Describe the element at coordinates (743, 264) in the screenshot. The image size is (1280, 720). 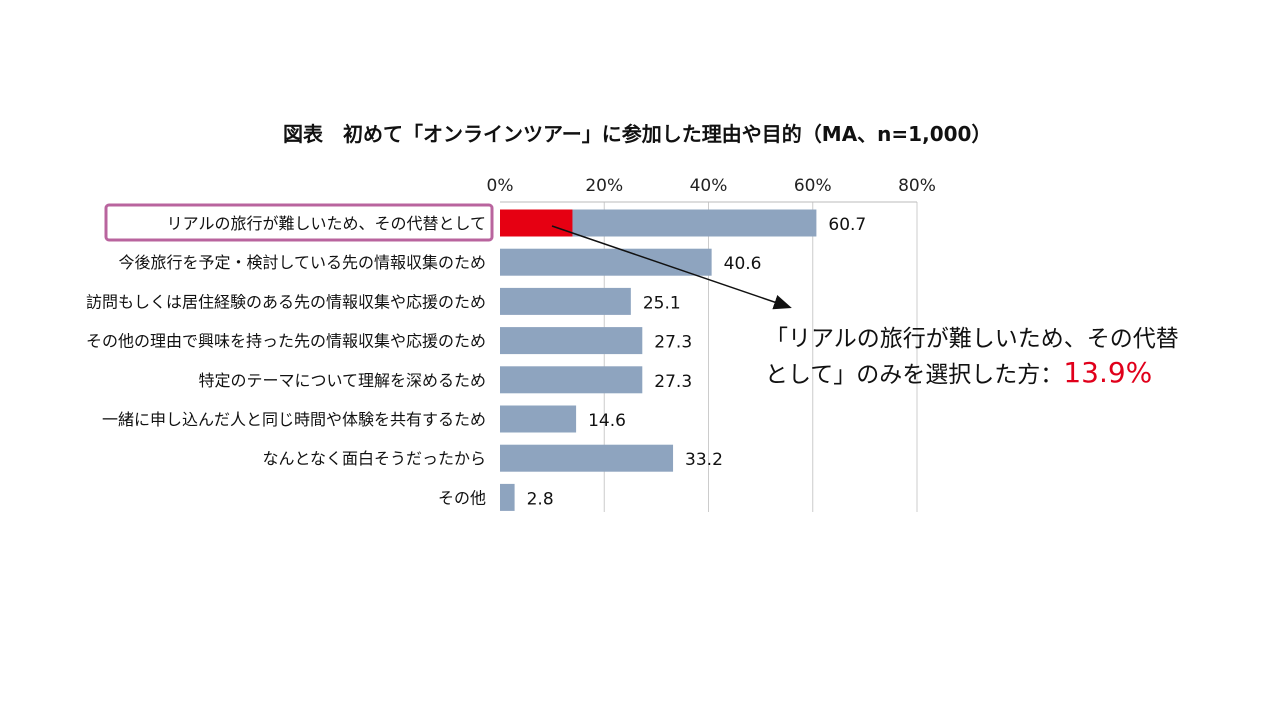
I see `value-label: 40.6` at that location.